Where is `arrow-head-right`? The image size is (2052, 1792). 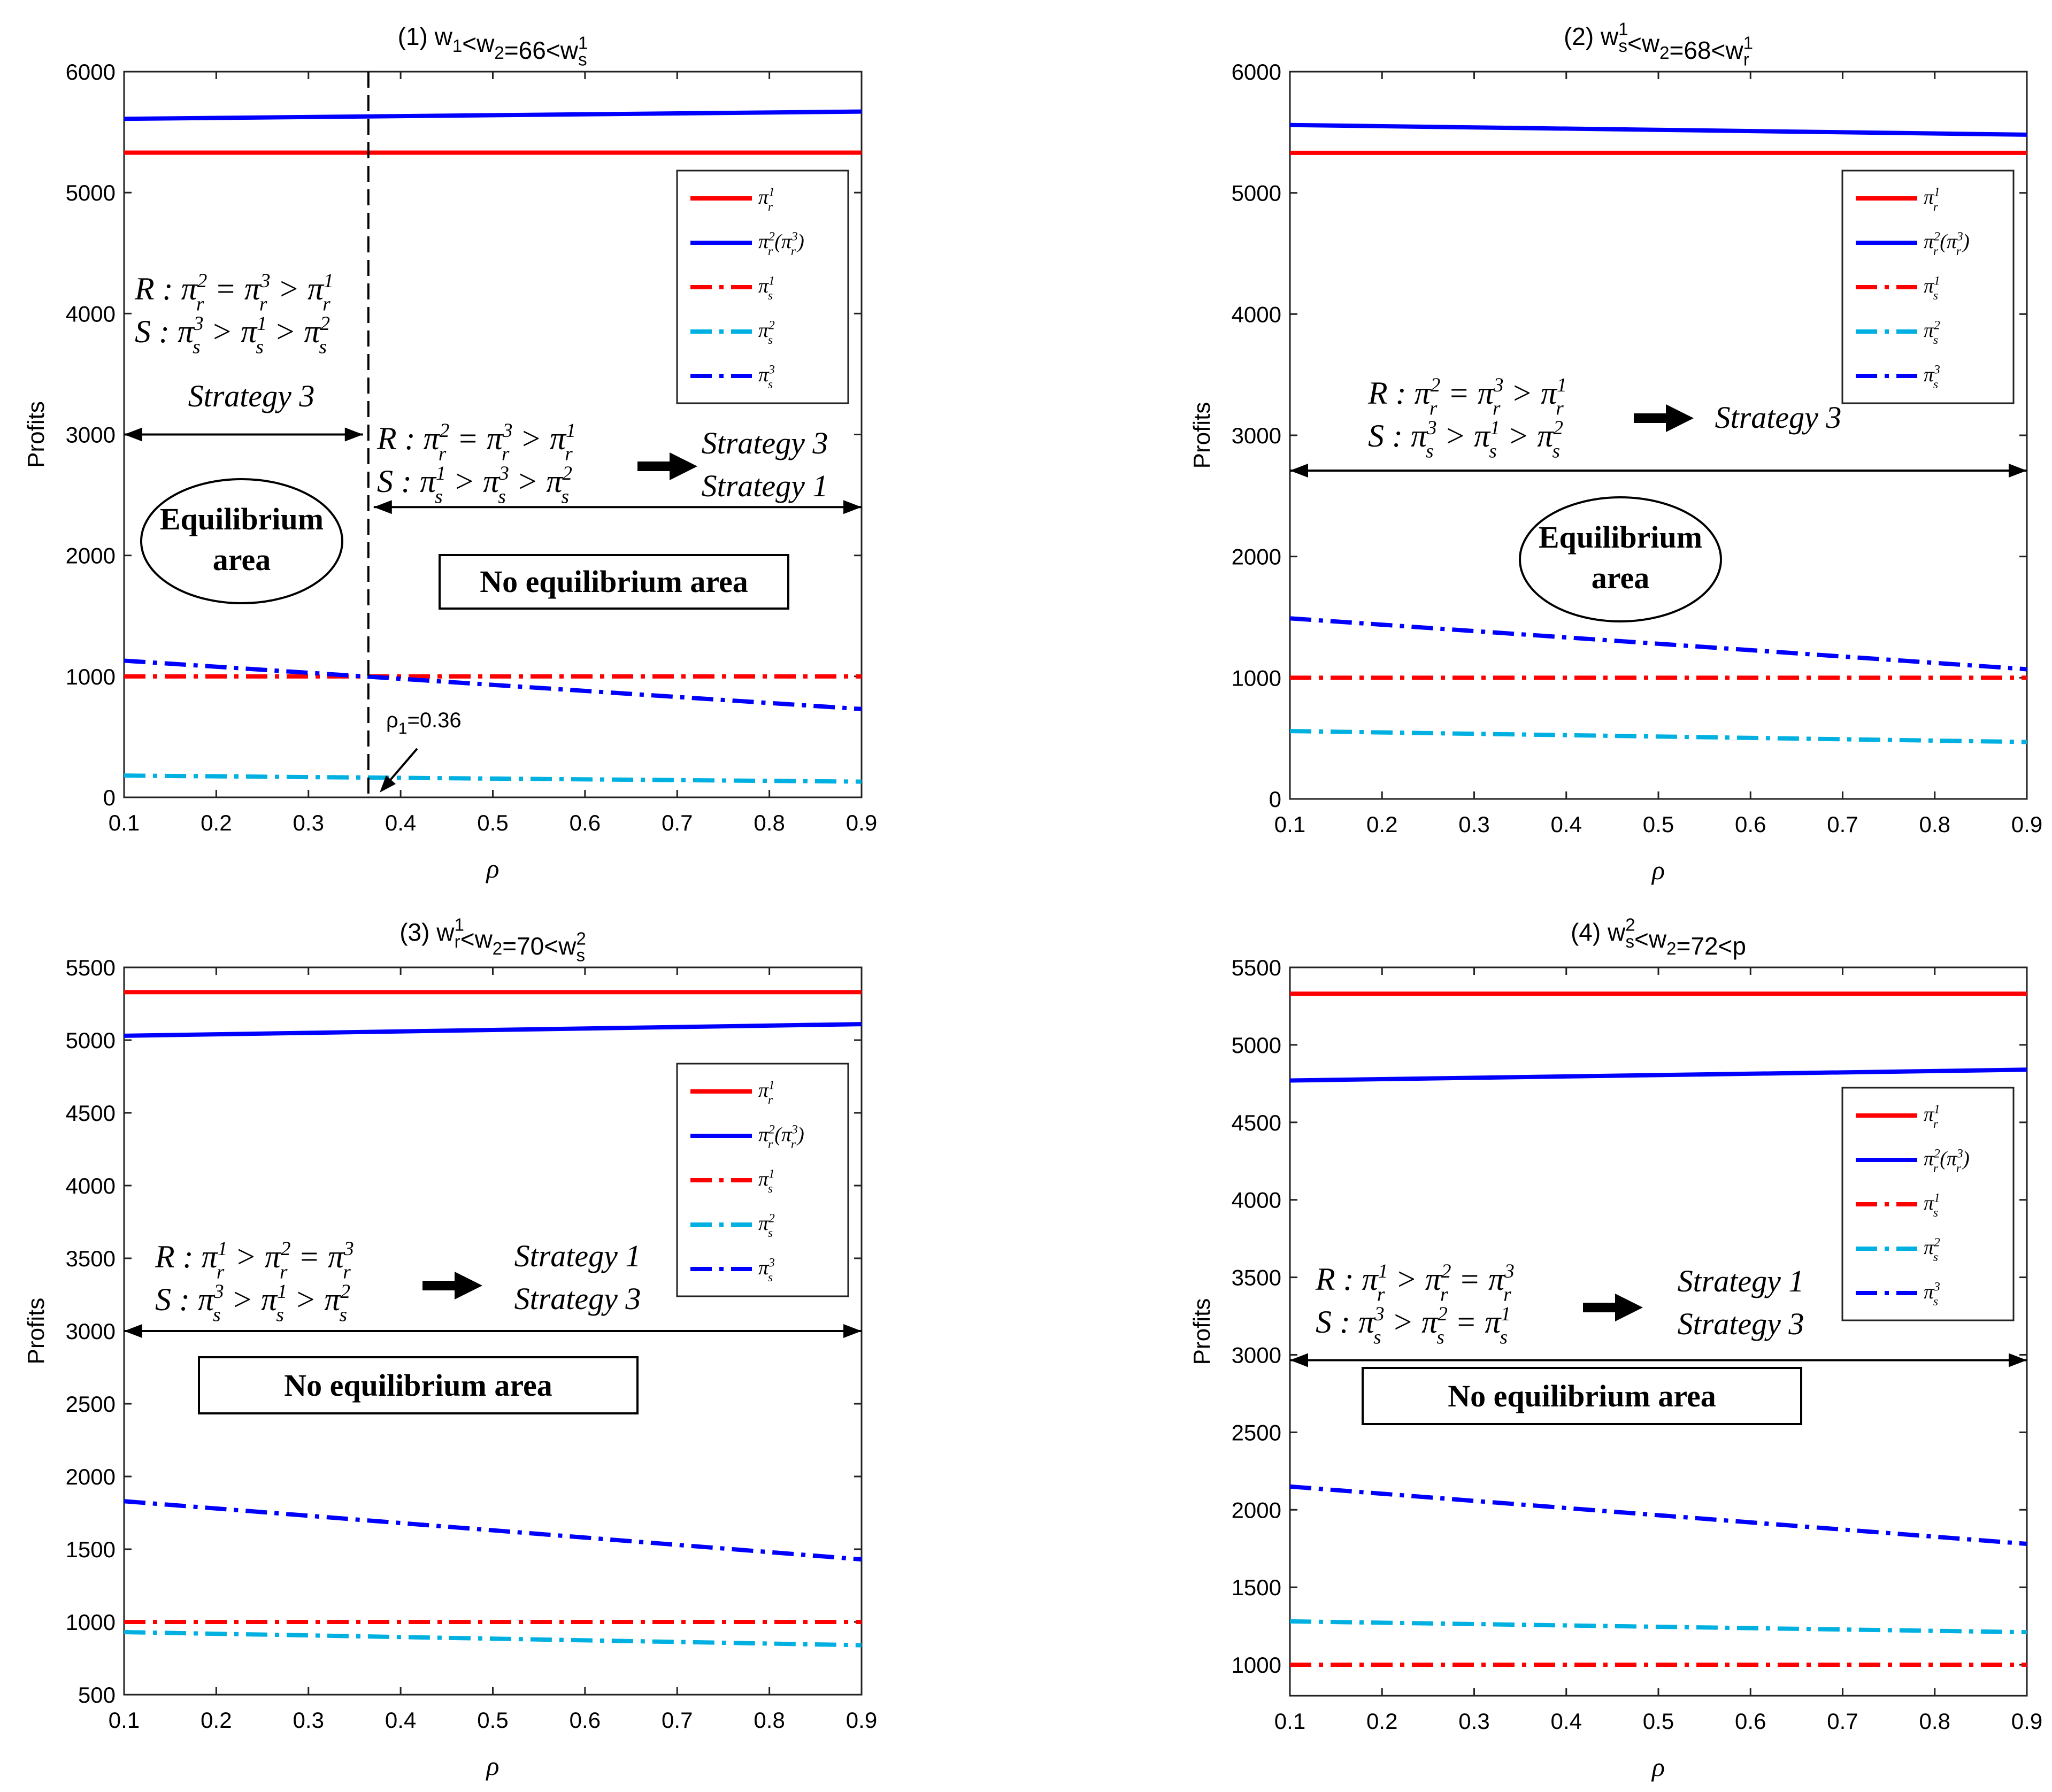
arrow-head-right is located at coordinates (2018, 1360).